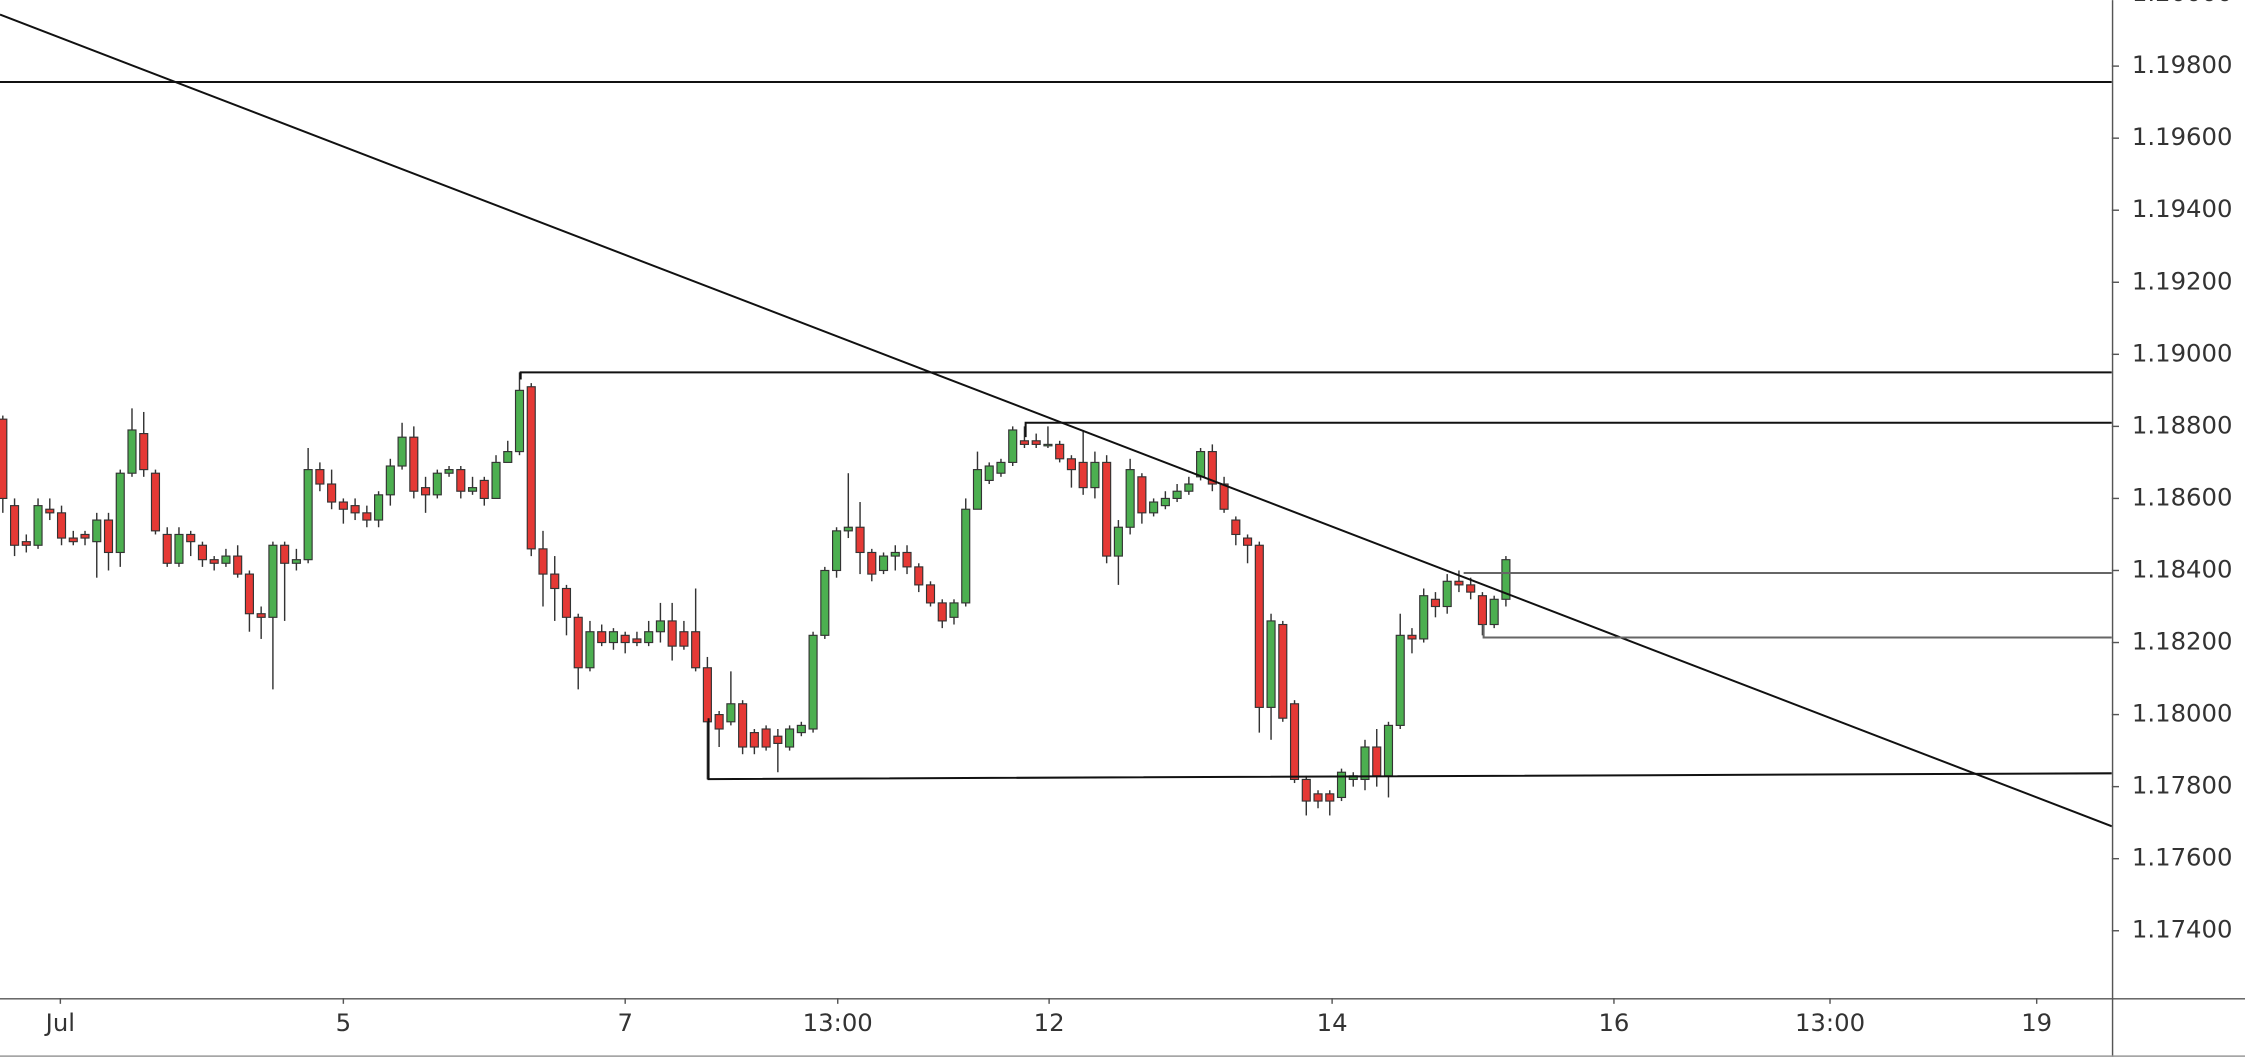 This screenshot has width=2245, height=1057. What do you see at coordinates (1830, 1022) in the screenshot?
I see `x-tick-label: 13:00` at bounding box center [1830, 1022].